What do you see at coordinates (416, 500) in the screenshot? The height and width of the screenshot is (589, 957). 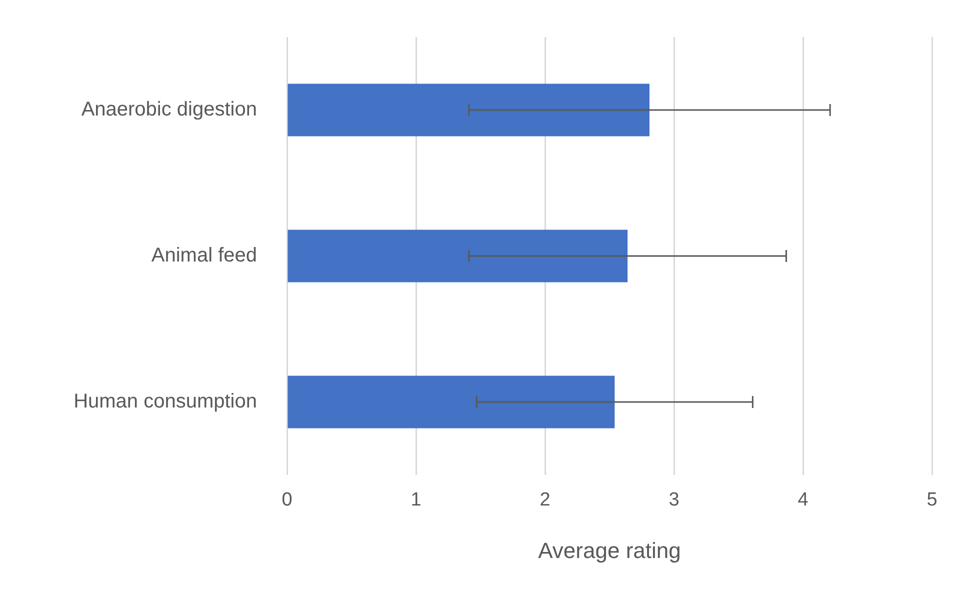 I see `x-tick-label: 1` at bounding box center [416, 500].